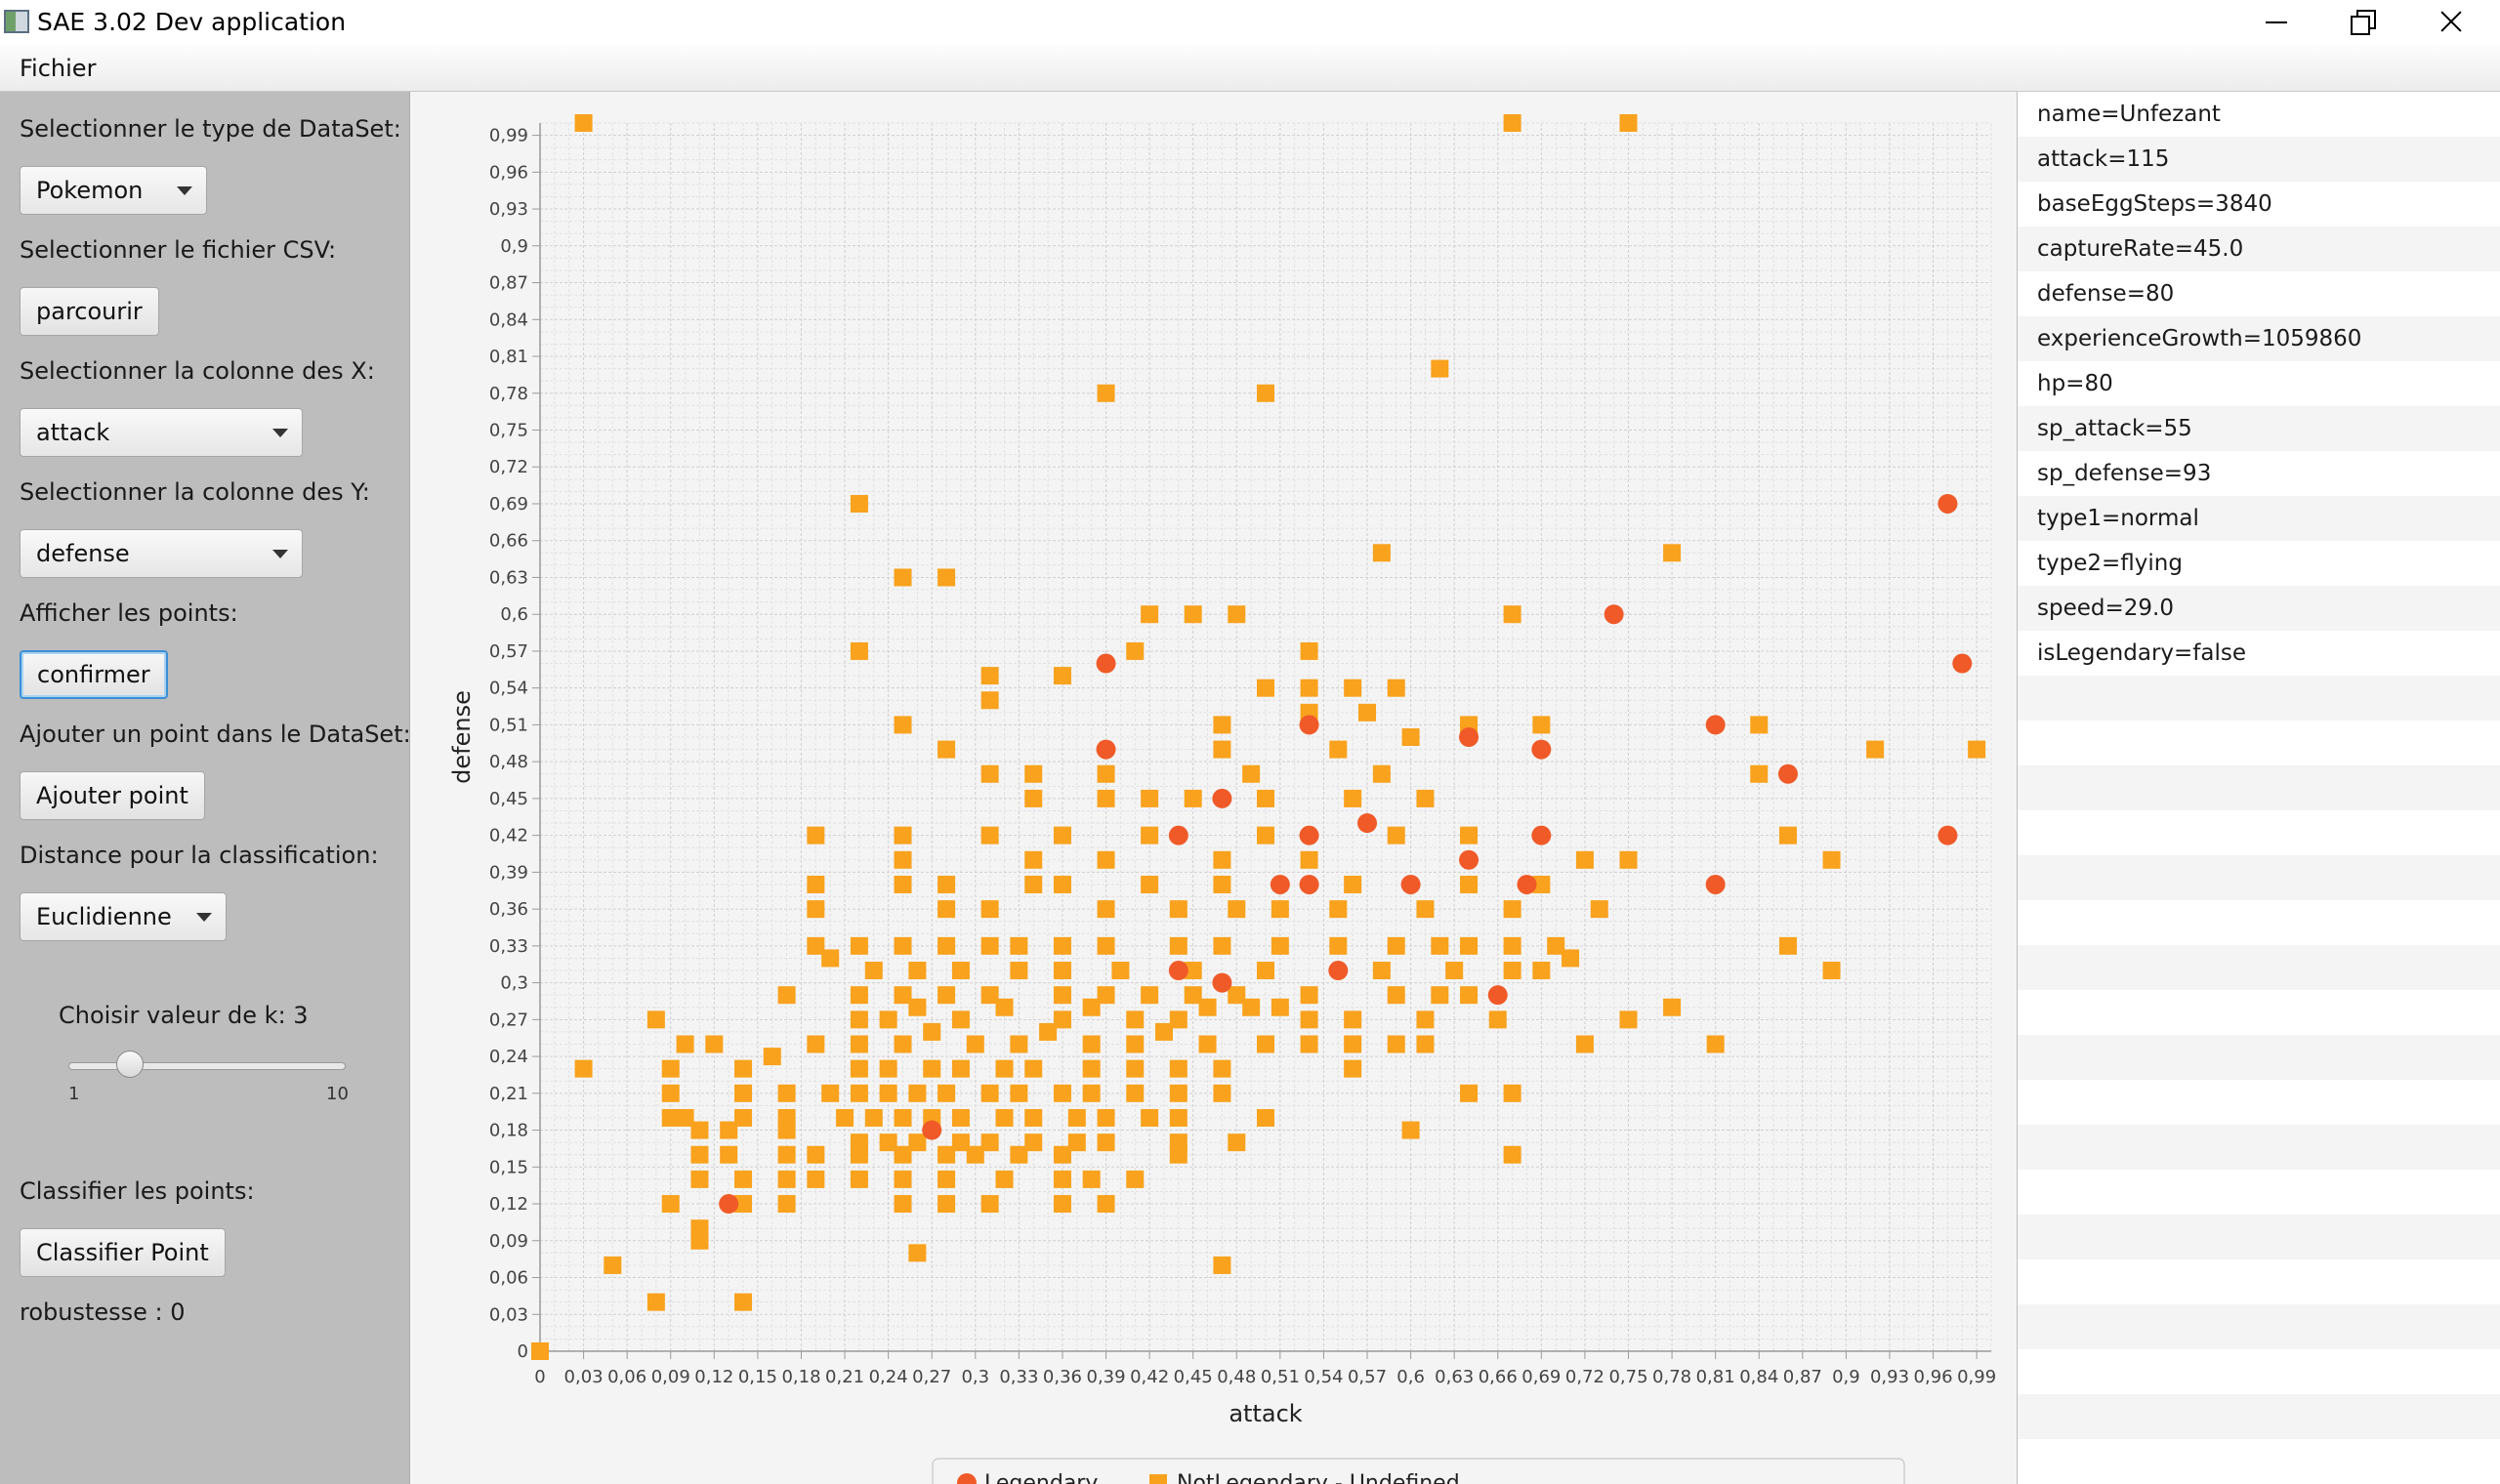 This screenshot has height=1484, width=2500. I want to click on close-button, so click(2450, 22).